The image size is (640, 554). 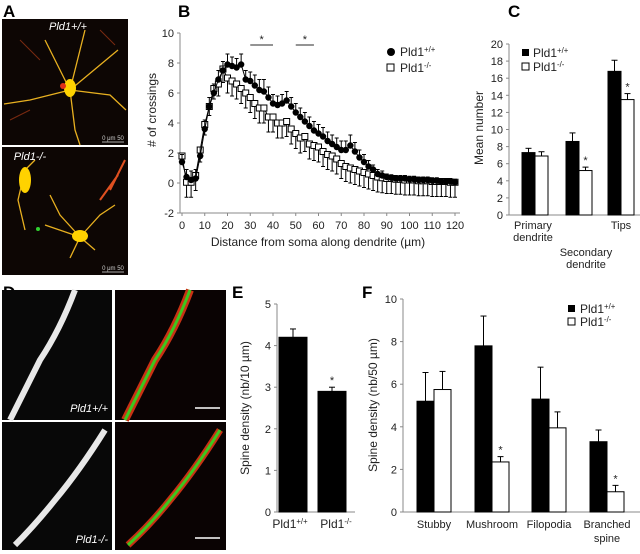 What do you see at coordinates (497, 45) in the screenshot?
I see `c-y-tick-label: 20` at bounding box center [497, 45].